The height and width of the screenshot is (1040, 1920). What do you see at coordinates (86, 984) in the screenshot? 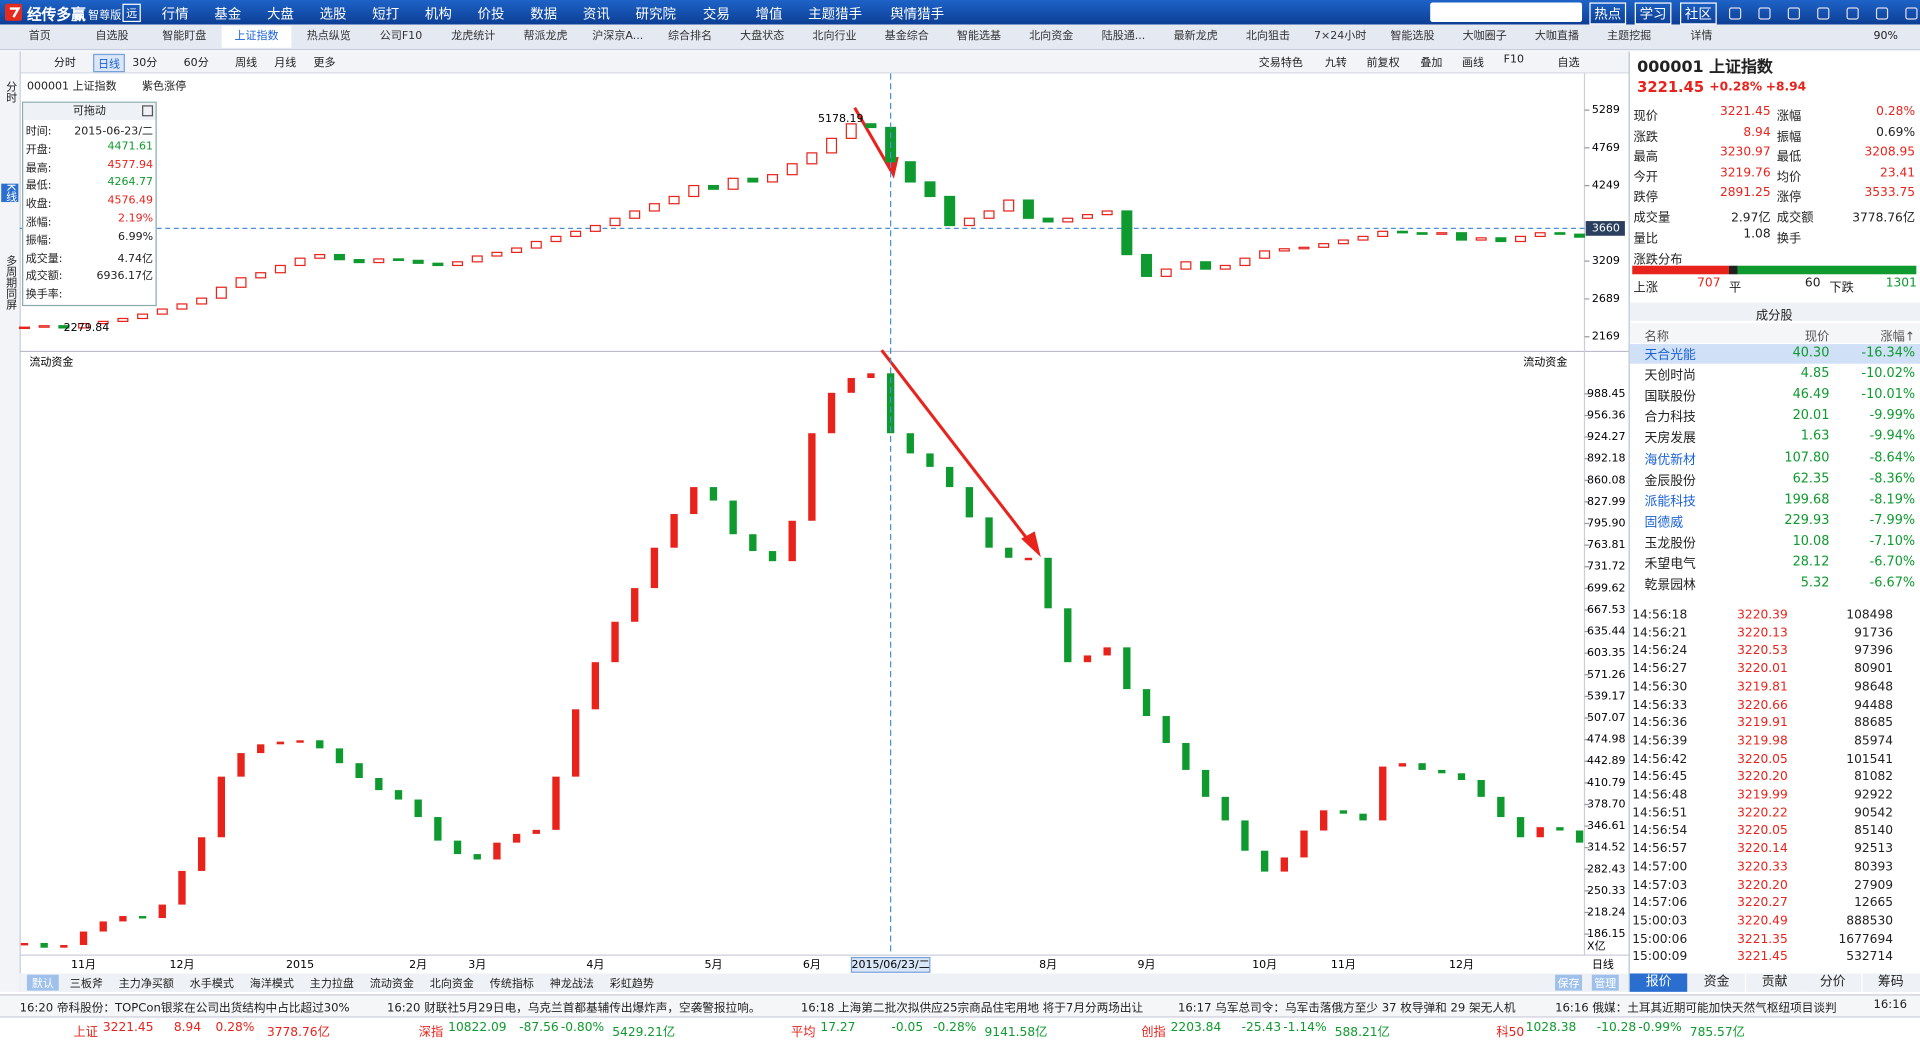
I see `indicator-tab: 三板斧` at bounding box center [86, 984].